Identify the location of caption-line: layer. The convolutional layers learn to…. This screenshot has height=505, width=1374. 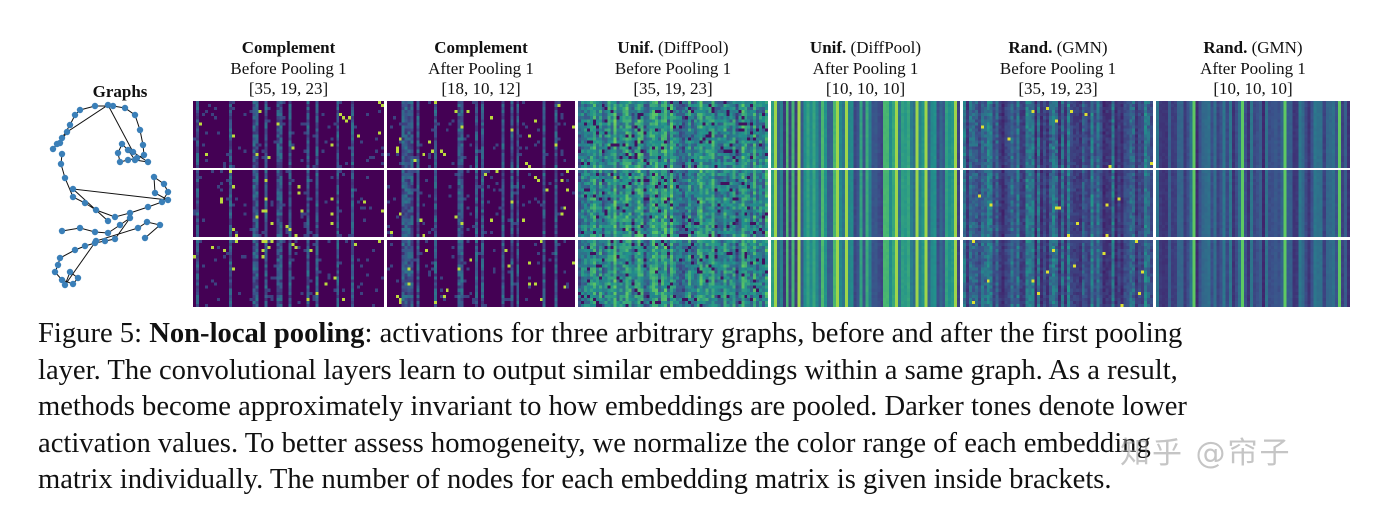
(608, 370).